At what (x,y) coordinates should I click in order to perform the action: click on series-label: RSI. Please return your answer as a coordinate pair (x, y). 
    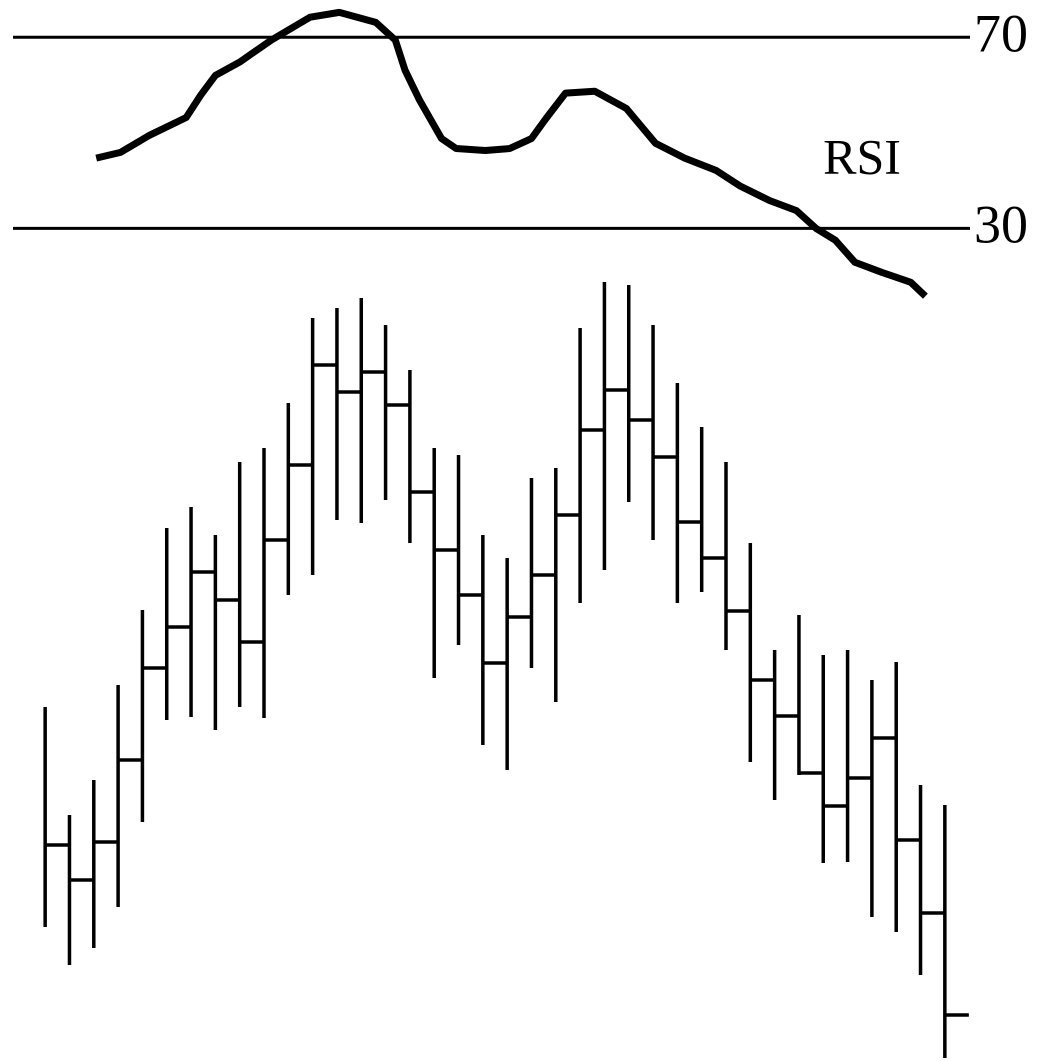
    Looking at the image, I should click on (862, 156).